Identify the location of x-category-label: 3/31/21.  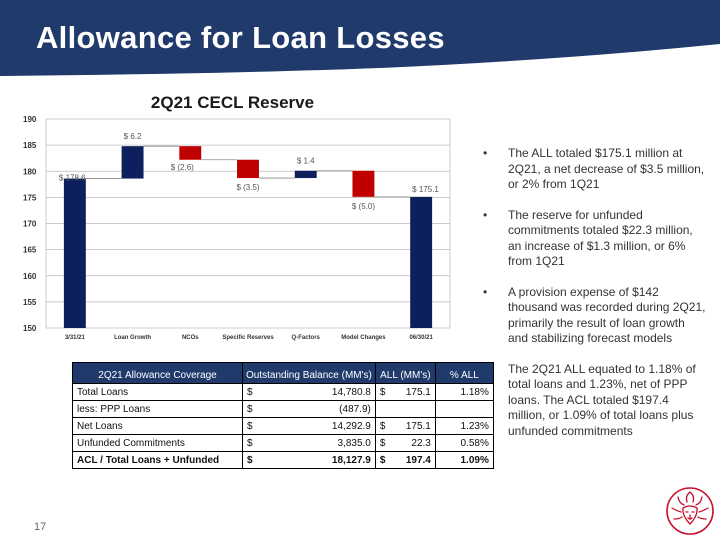
(75, 338).